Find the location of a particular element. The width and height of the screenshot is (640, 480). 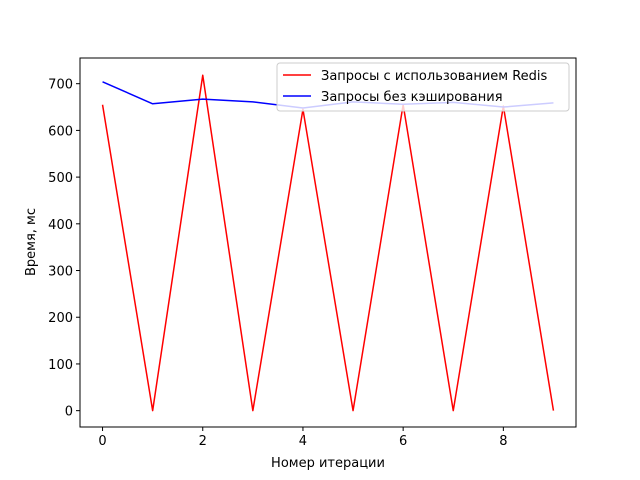

y-tick-label: 100 is located at coordinates (60, 365).